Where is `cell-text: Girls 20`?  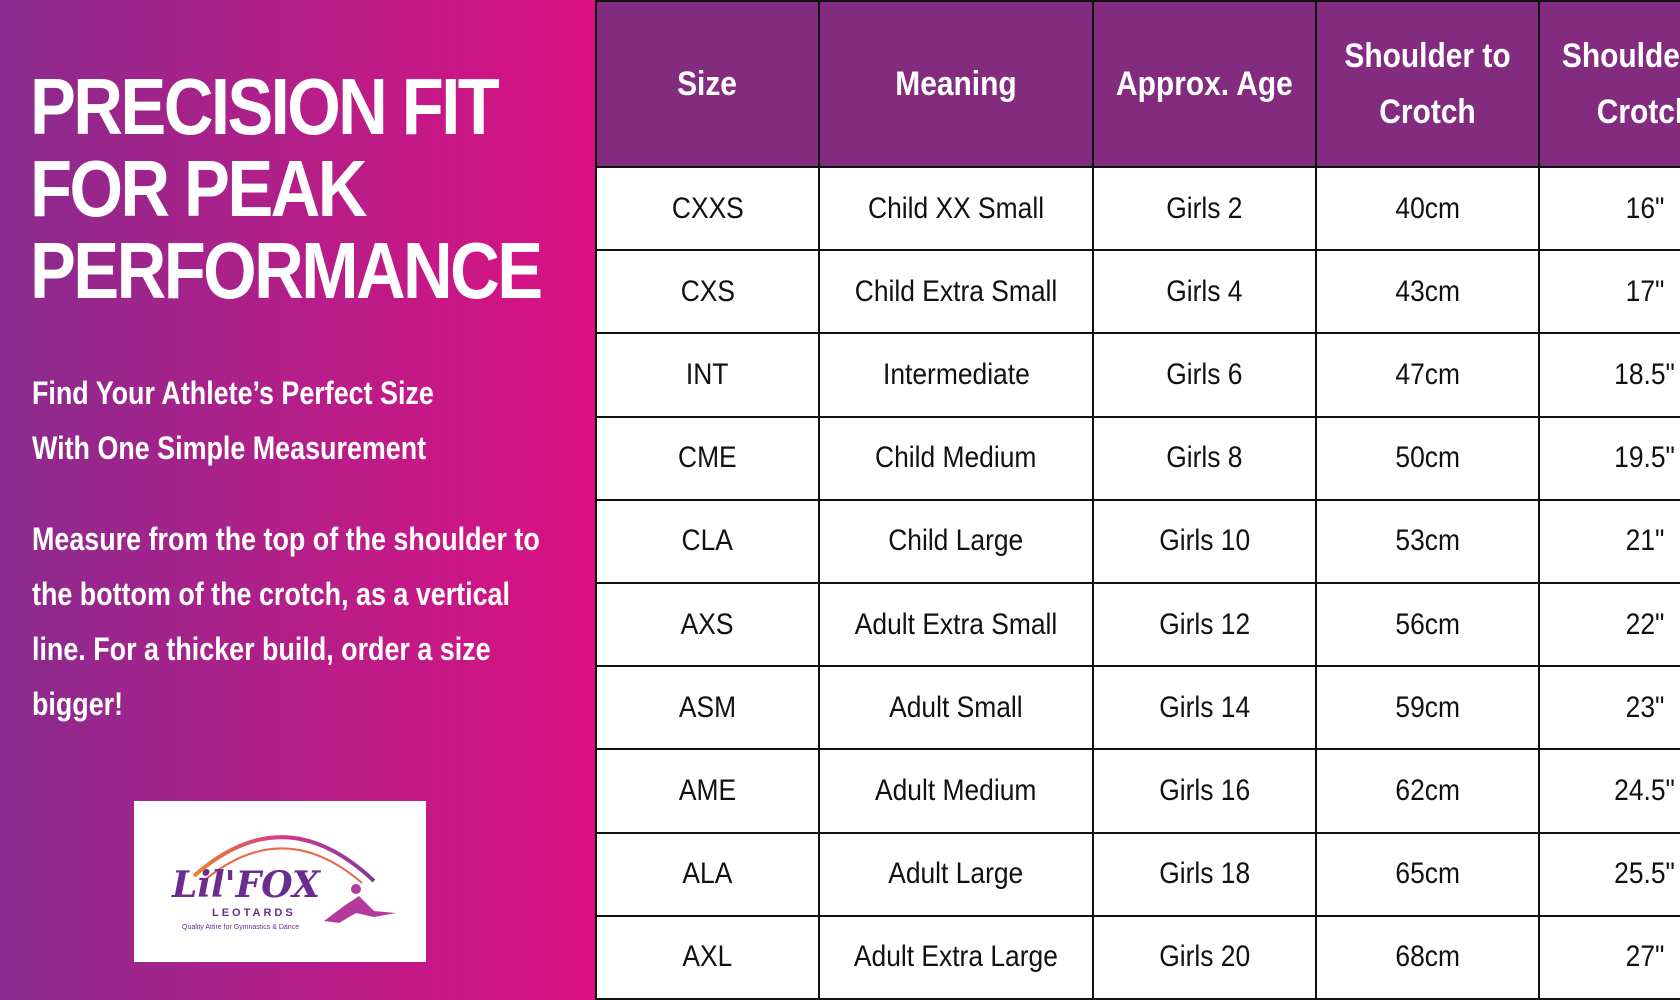 cell-text: Girls 20 is located at coordinates (1204, 957).